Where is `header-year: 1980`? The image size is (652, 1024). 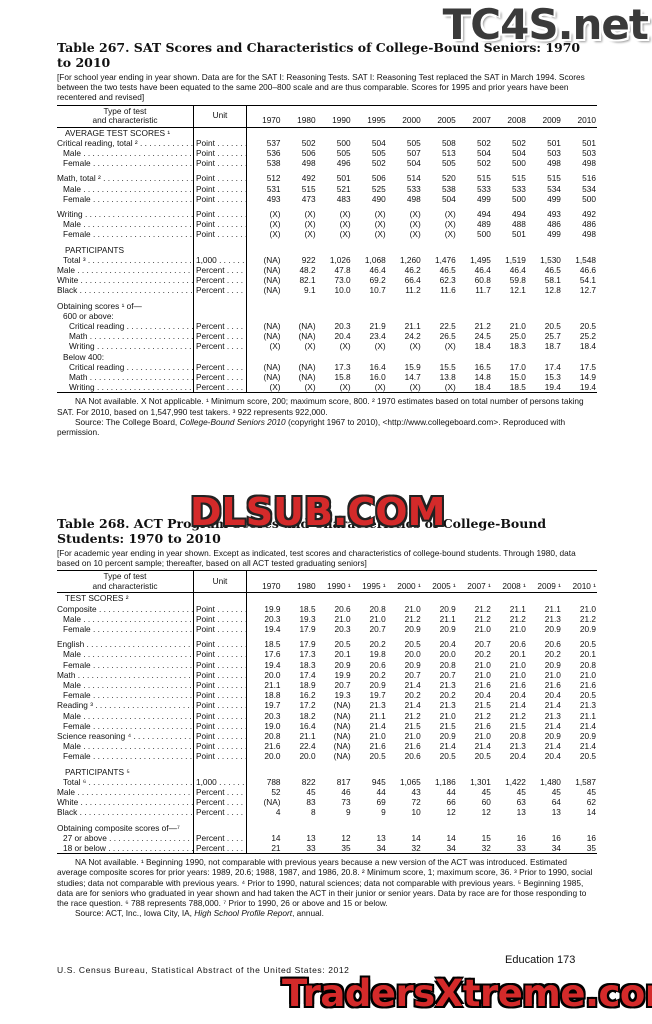
header-year: 1980 is located at coordinates (299, 582).